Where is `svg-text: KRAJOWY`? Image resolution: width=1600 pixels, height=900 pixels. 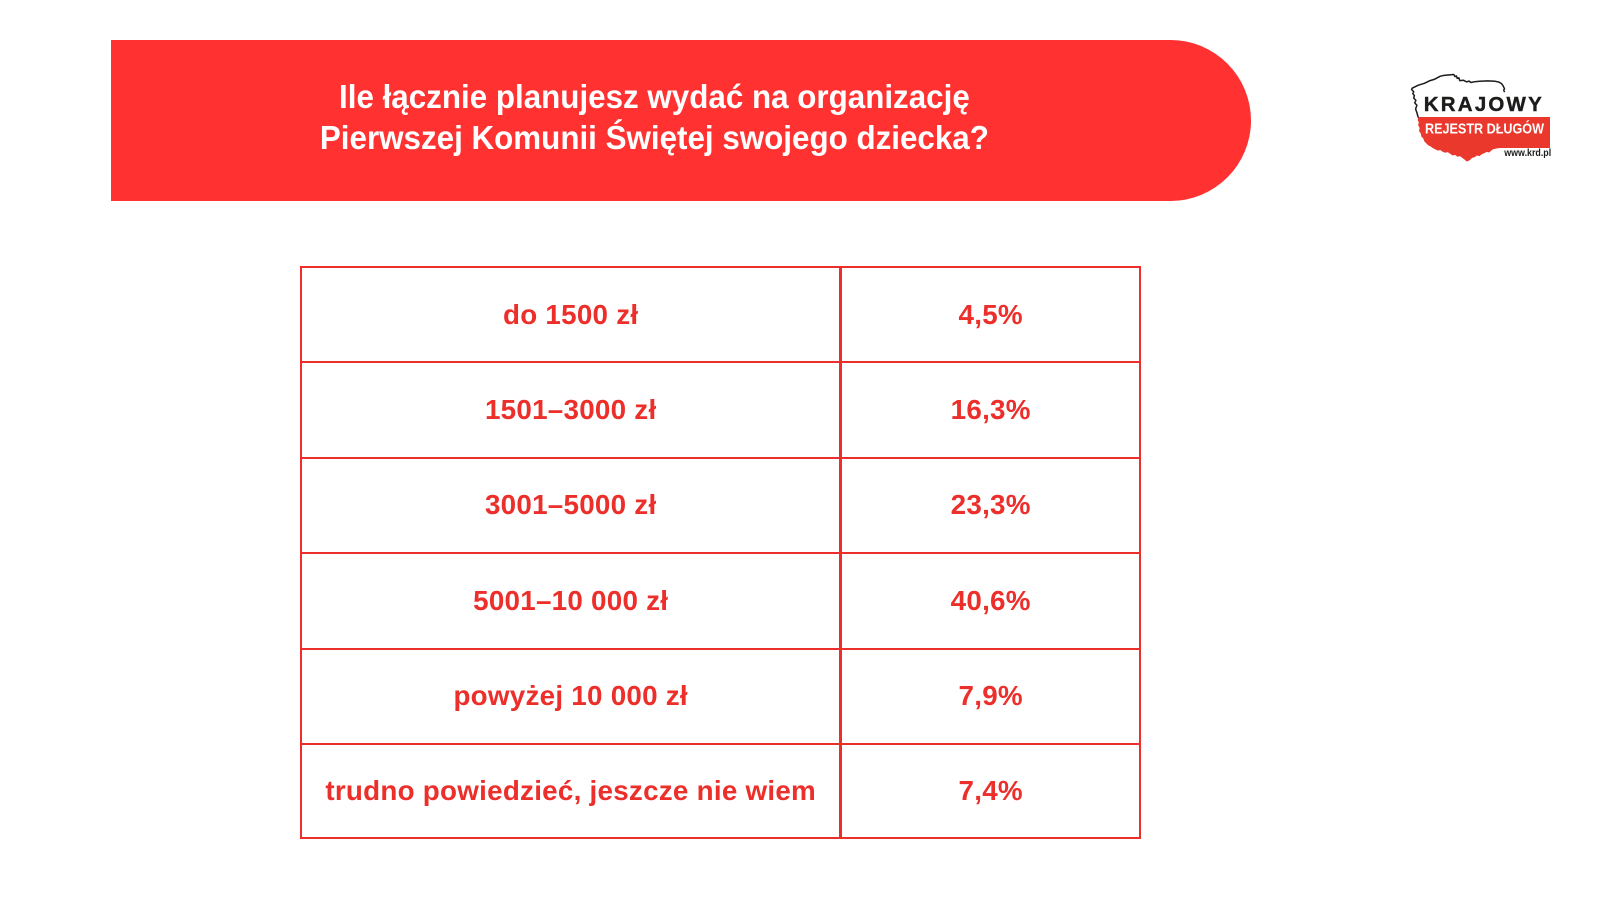
svg-text: KRAJOWY is located at coordinates (1483, 104).